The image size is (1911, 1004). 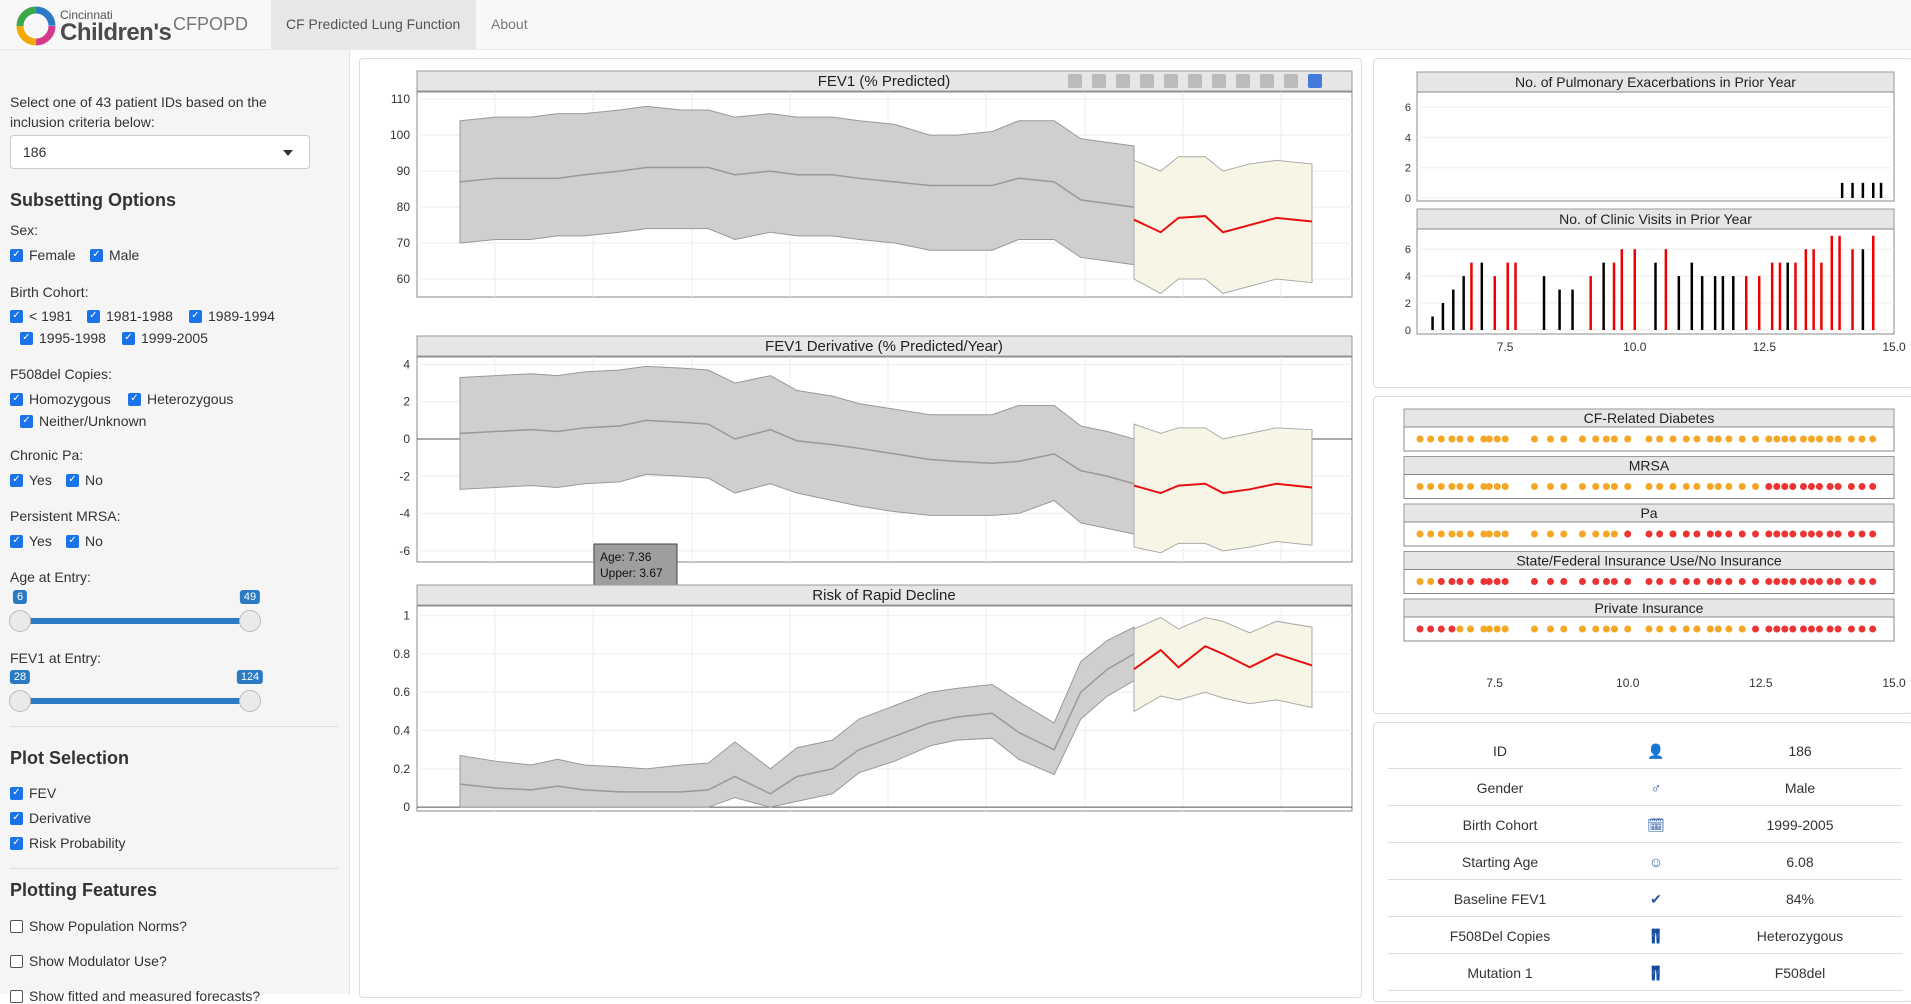 What do you see at coordinates (406, 402) in the screenshot?
I see `y-tick-label: 2` at bounding box center [406, 402].